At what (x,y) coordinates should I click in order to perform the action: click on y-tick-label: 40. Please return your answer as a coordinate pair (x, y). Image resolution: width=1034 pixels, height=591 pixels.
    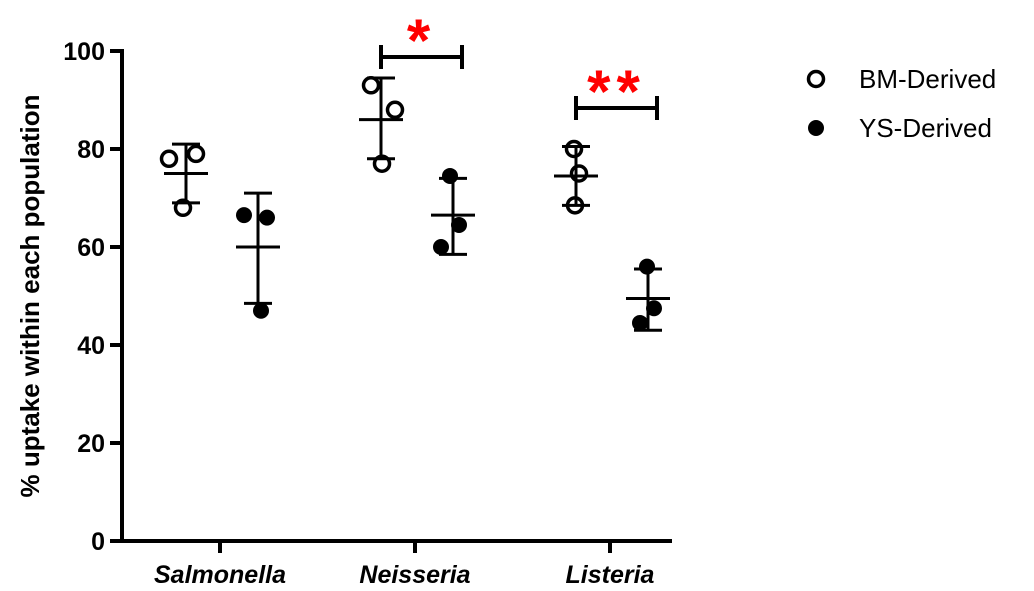
    Looking at the image, I should click on (91, 346).